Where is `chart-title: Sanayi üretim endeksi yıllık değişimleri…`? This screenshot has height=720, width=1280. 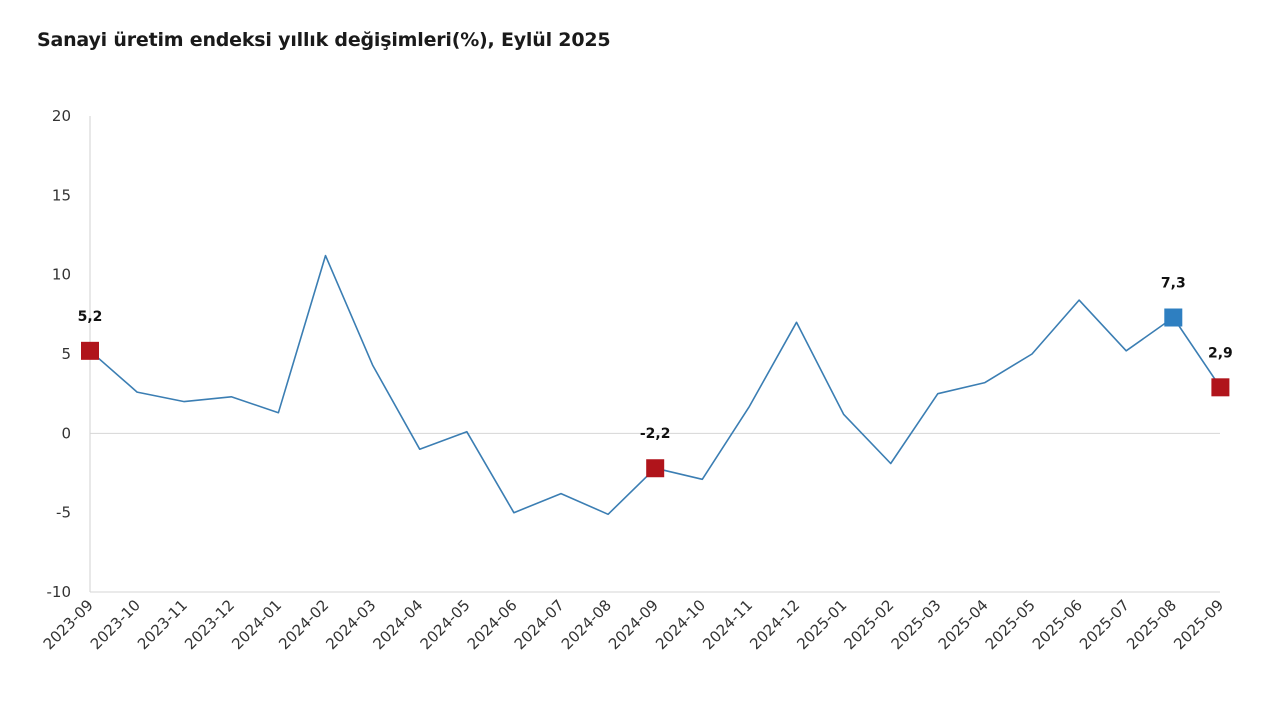
chart-title: Sanayi üretim endeksi yıllık değişimleri… is located at coordinates (324, 40).